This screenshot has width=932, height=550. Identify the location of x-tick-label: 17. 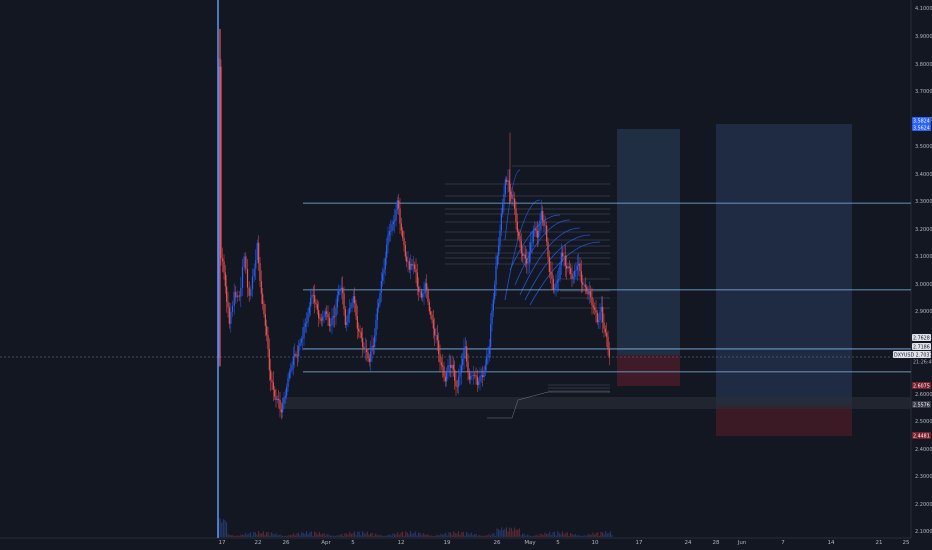
(639, 543).